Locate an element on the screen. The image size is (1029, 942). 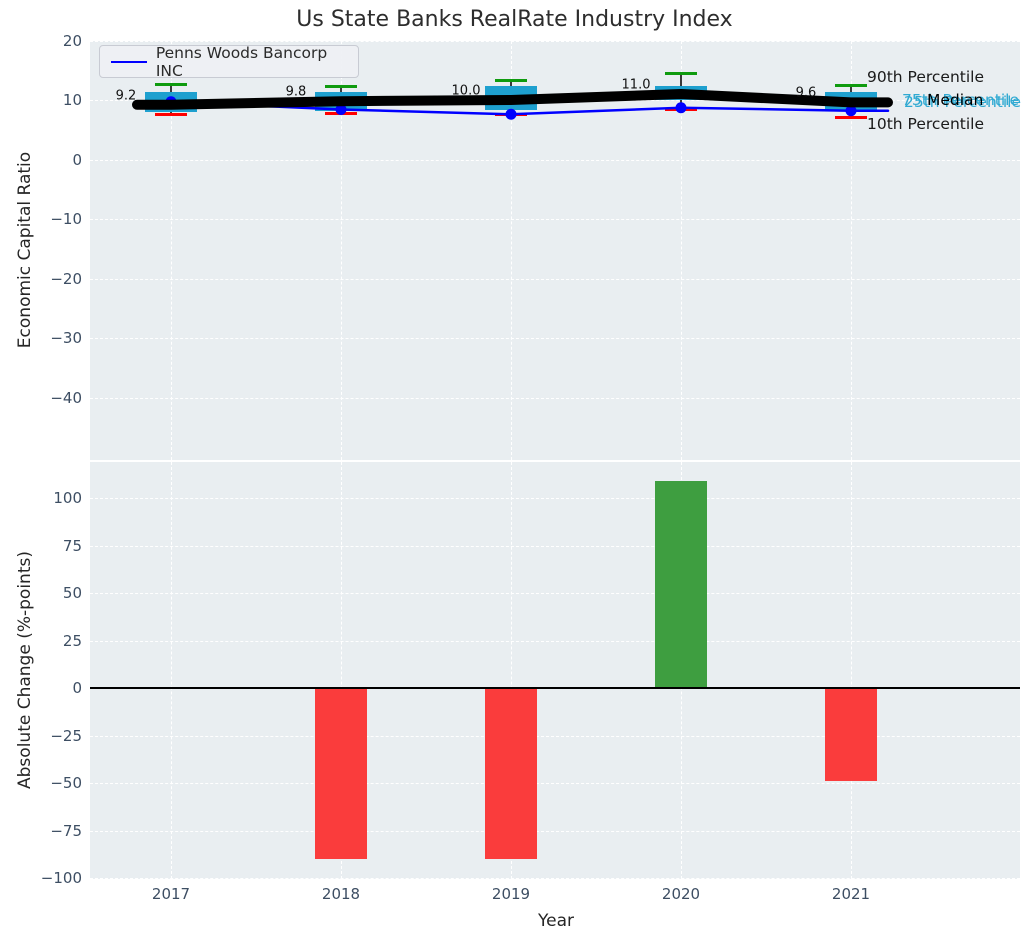
top-y-axis-label: Economic Capital Ratio is located at coordinates (25, 250).